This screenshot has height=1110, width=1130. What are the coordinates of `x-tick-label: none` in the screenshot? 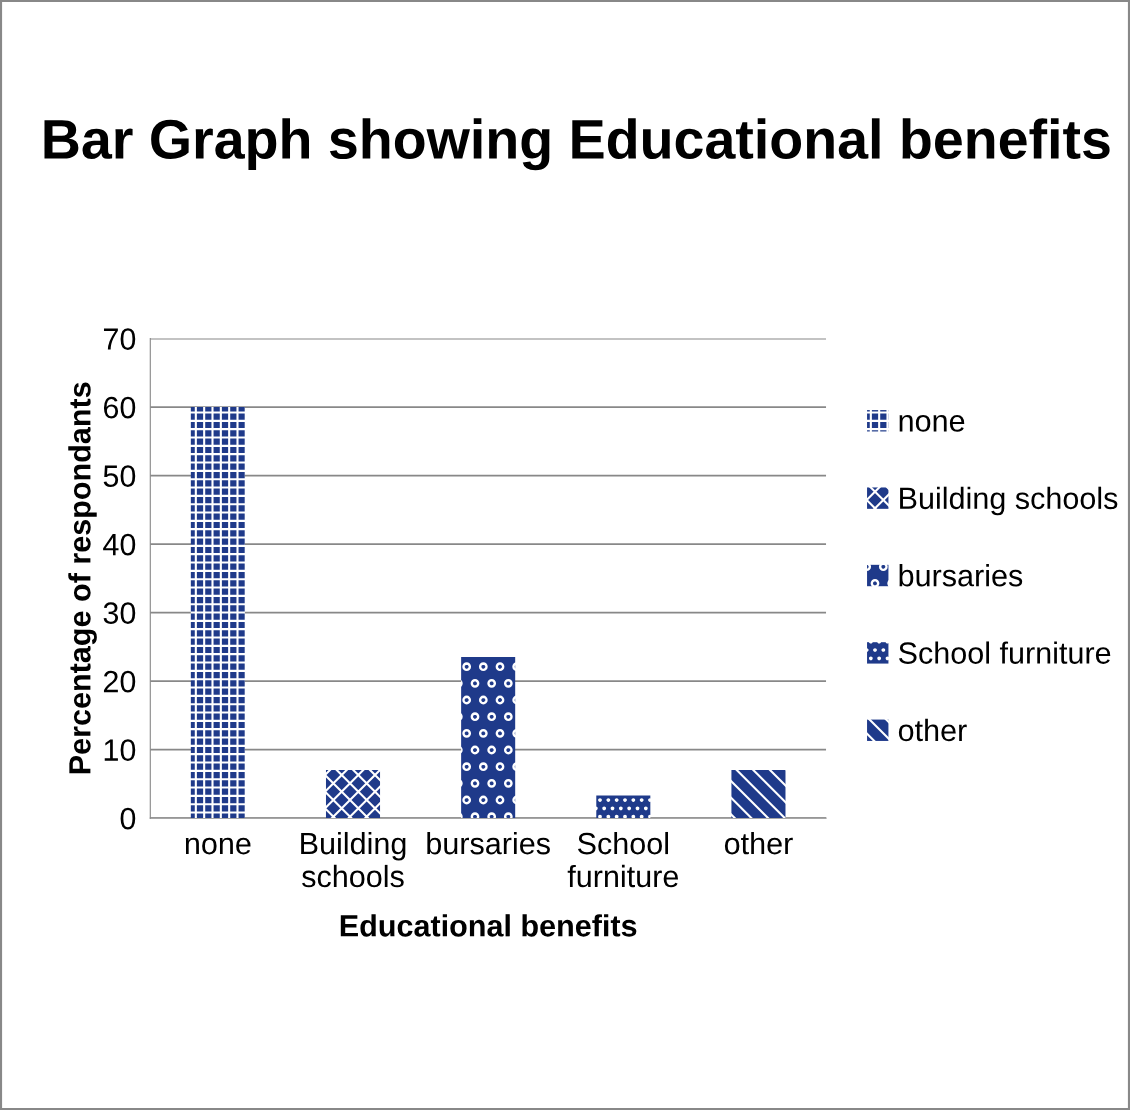 It's located at (218, 846).